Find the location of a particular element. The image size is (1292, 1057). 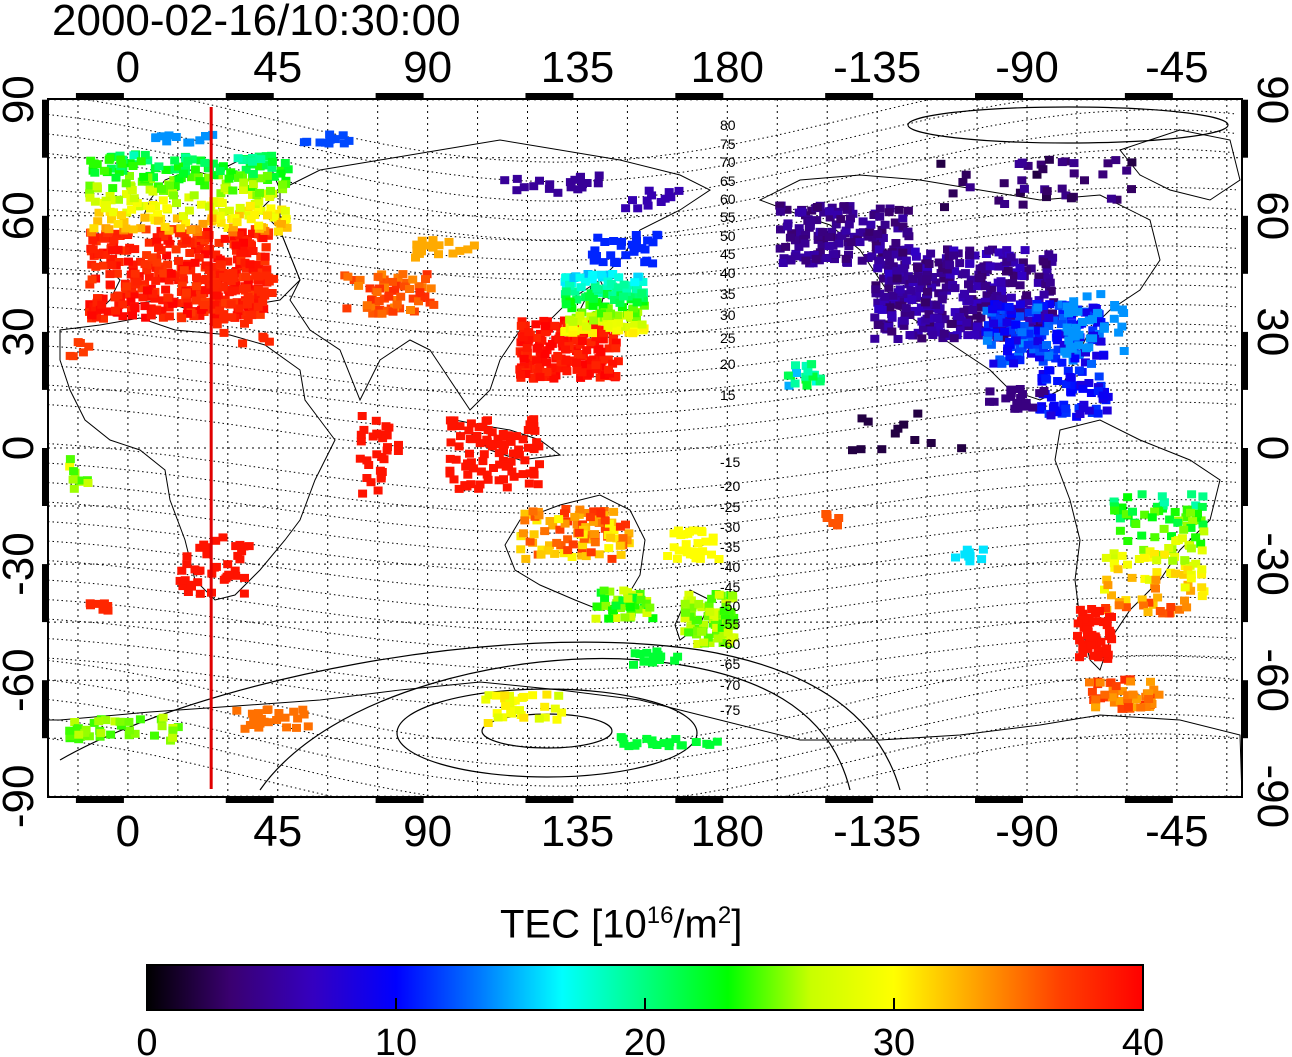

right-lat-tick: -90 is located at coordinates (1270, 797).